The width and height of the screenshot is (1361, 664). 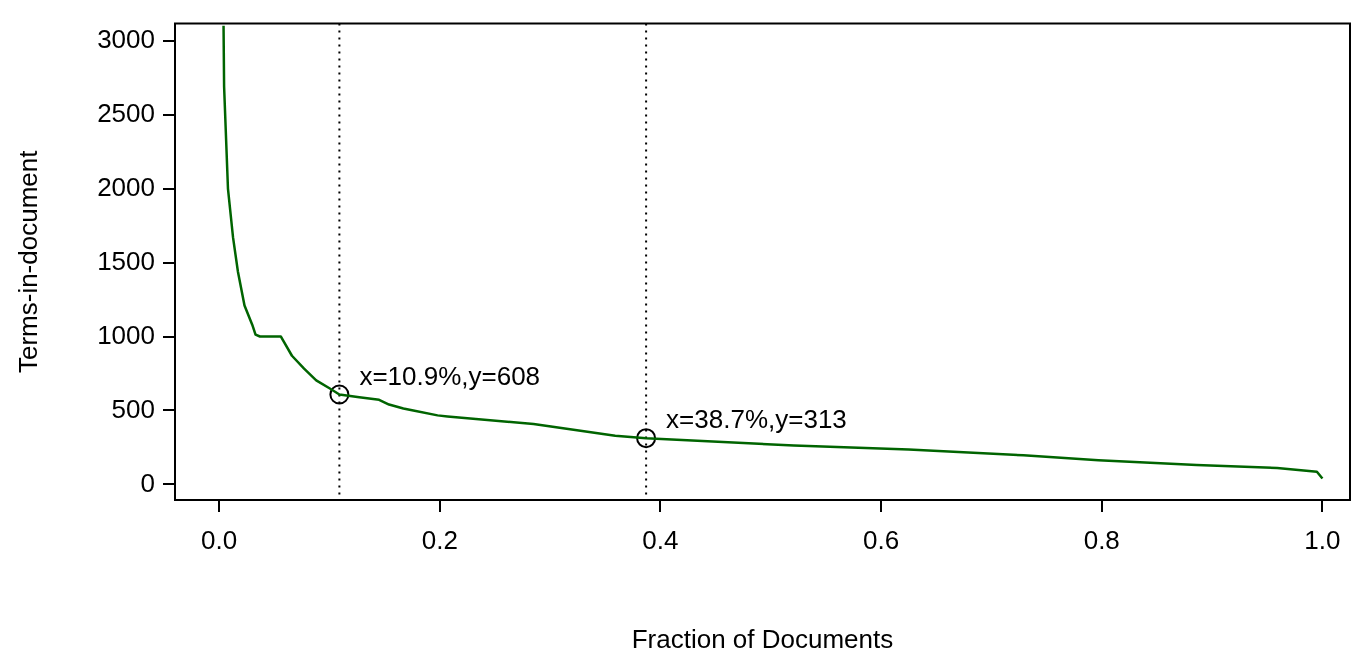 What do you see at coordinates (147, 482) in the screenshot?
I see `y-tick-label: 0` at bounding box center [147, 482].